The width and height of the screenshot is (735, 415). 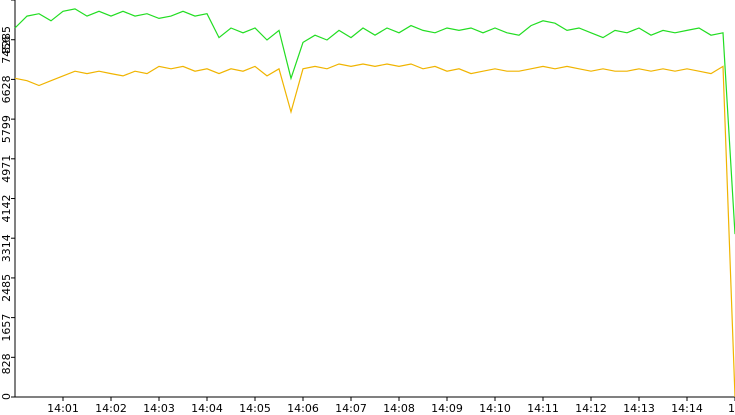 What do you see at coordinates (399, 408) in the screenshot?
I see `x-tick-label: 14:08` at bounding box center [399, 408].